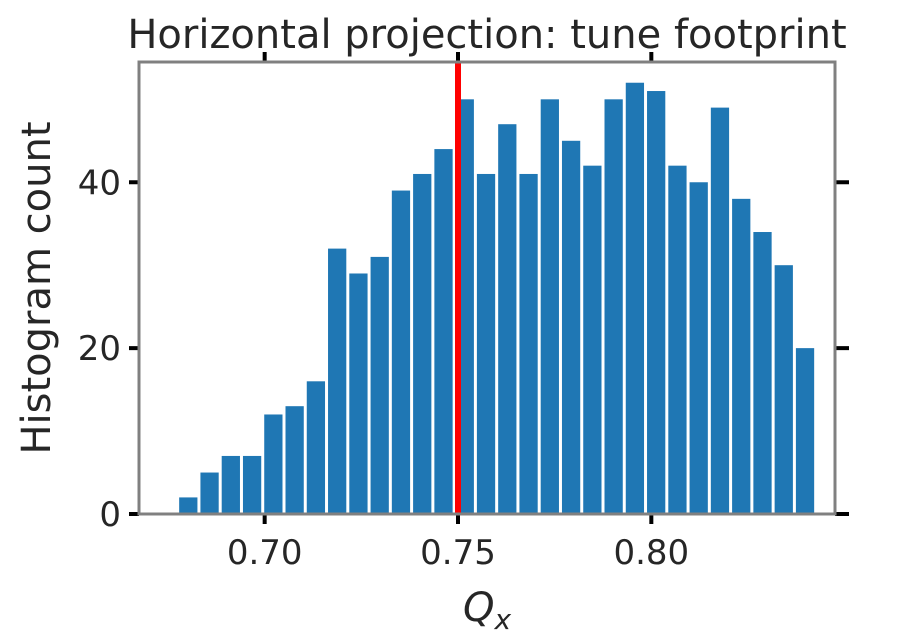 The height and width of the screenshot is (642, 908). I want to click on y-tick-label: 40, so click(99, 183).